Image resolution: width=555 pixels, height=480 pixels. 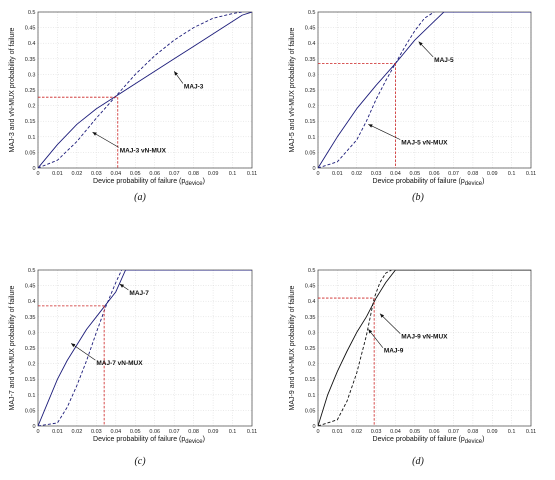 What do you see at coordinates (418, 197) in the screenshot?
I see `panel-caption: (b)` at bounding box center [418, 197].